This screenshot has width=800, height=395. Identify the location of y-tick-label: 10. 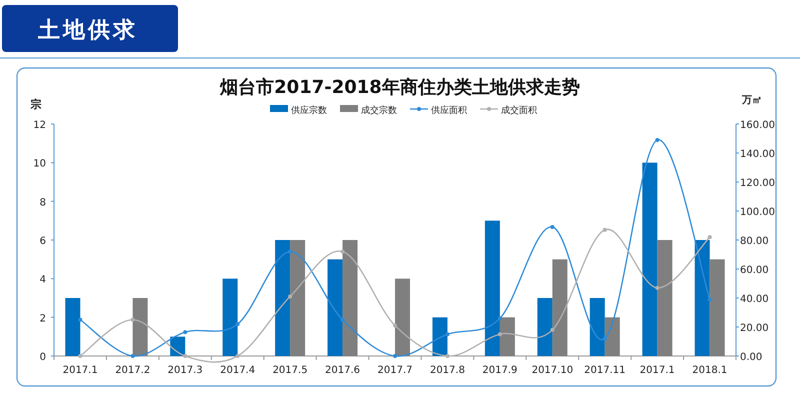
(39, 164).